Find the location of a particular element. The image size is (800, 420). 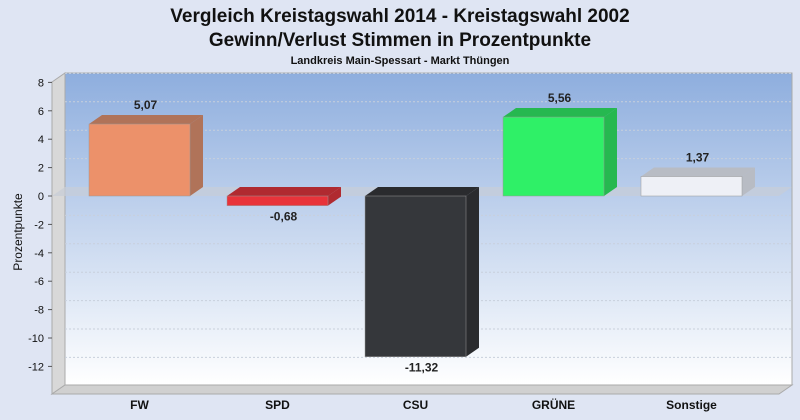

x-tick-label: GRÜNE is located at coordinates (553, 404).